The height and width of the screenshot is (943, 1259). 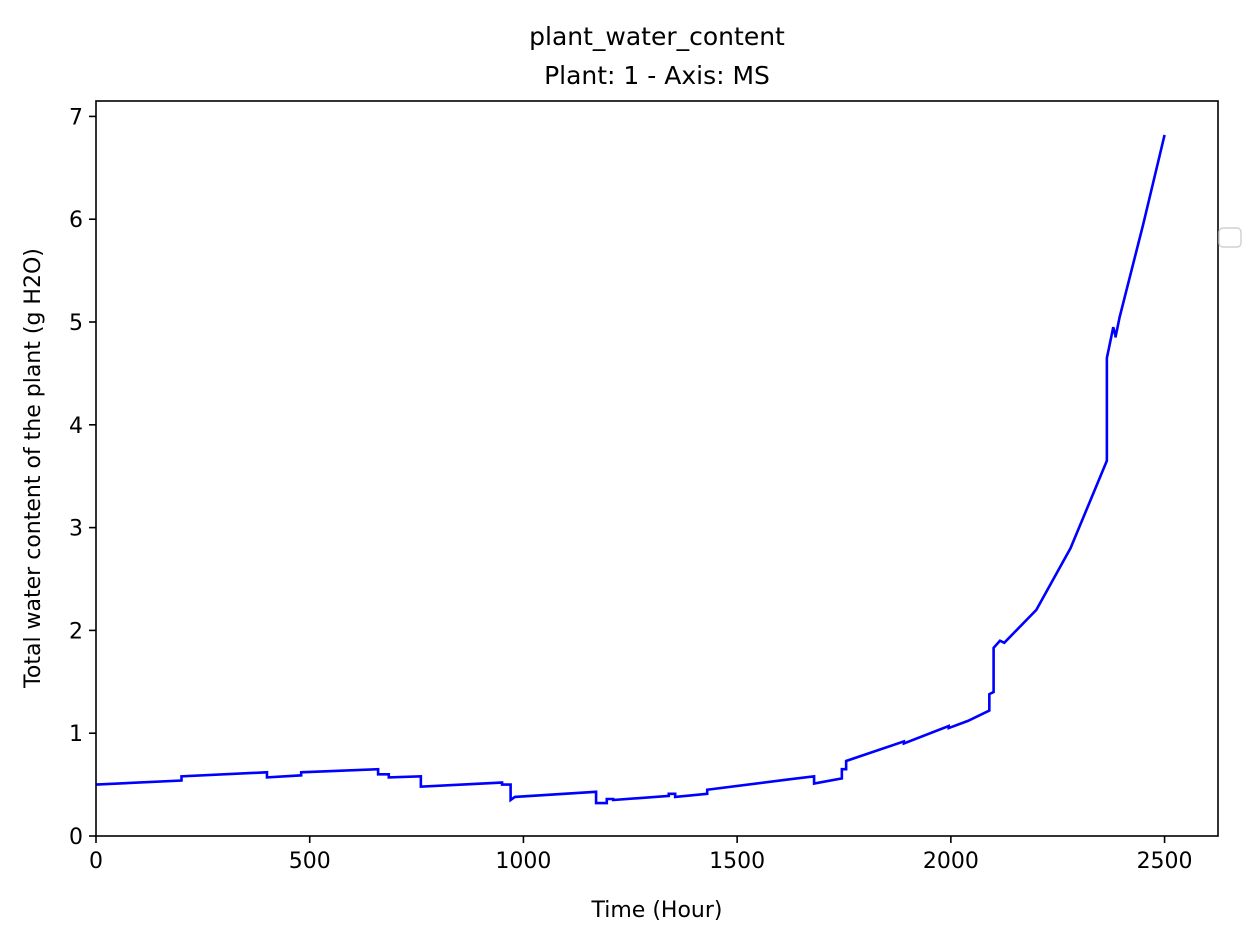 I want to click on y-tick-label: 7, so click(x=76, y=117).